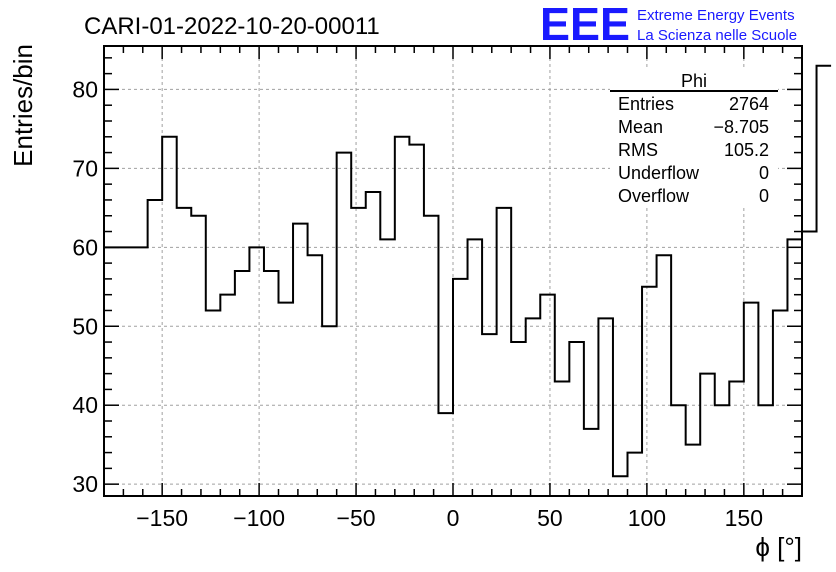 Image resolution: width=836 pixels, height=572 pixels. What do you see at coordinates (778, 547) in the screenshot?
I see `x-axis-label: ϕ [°]` at bounding box center [778, 547].